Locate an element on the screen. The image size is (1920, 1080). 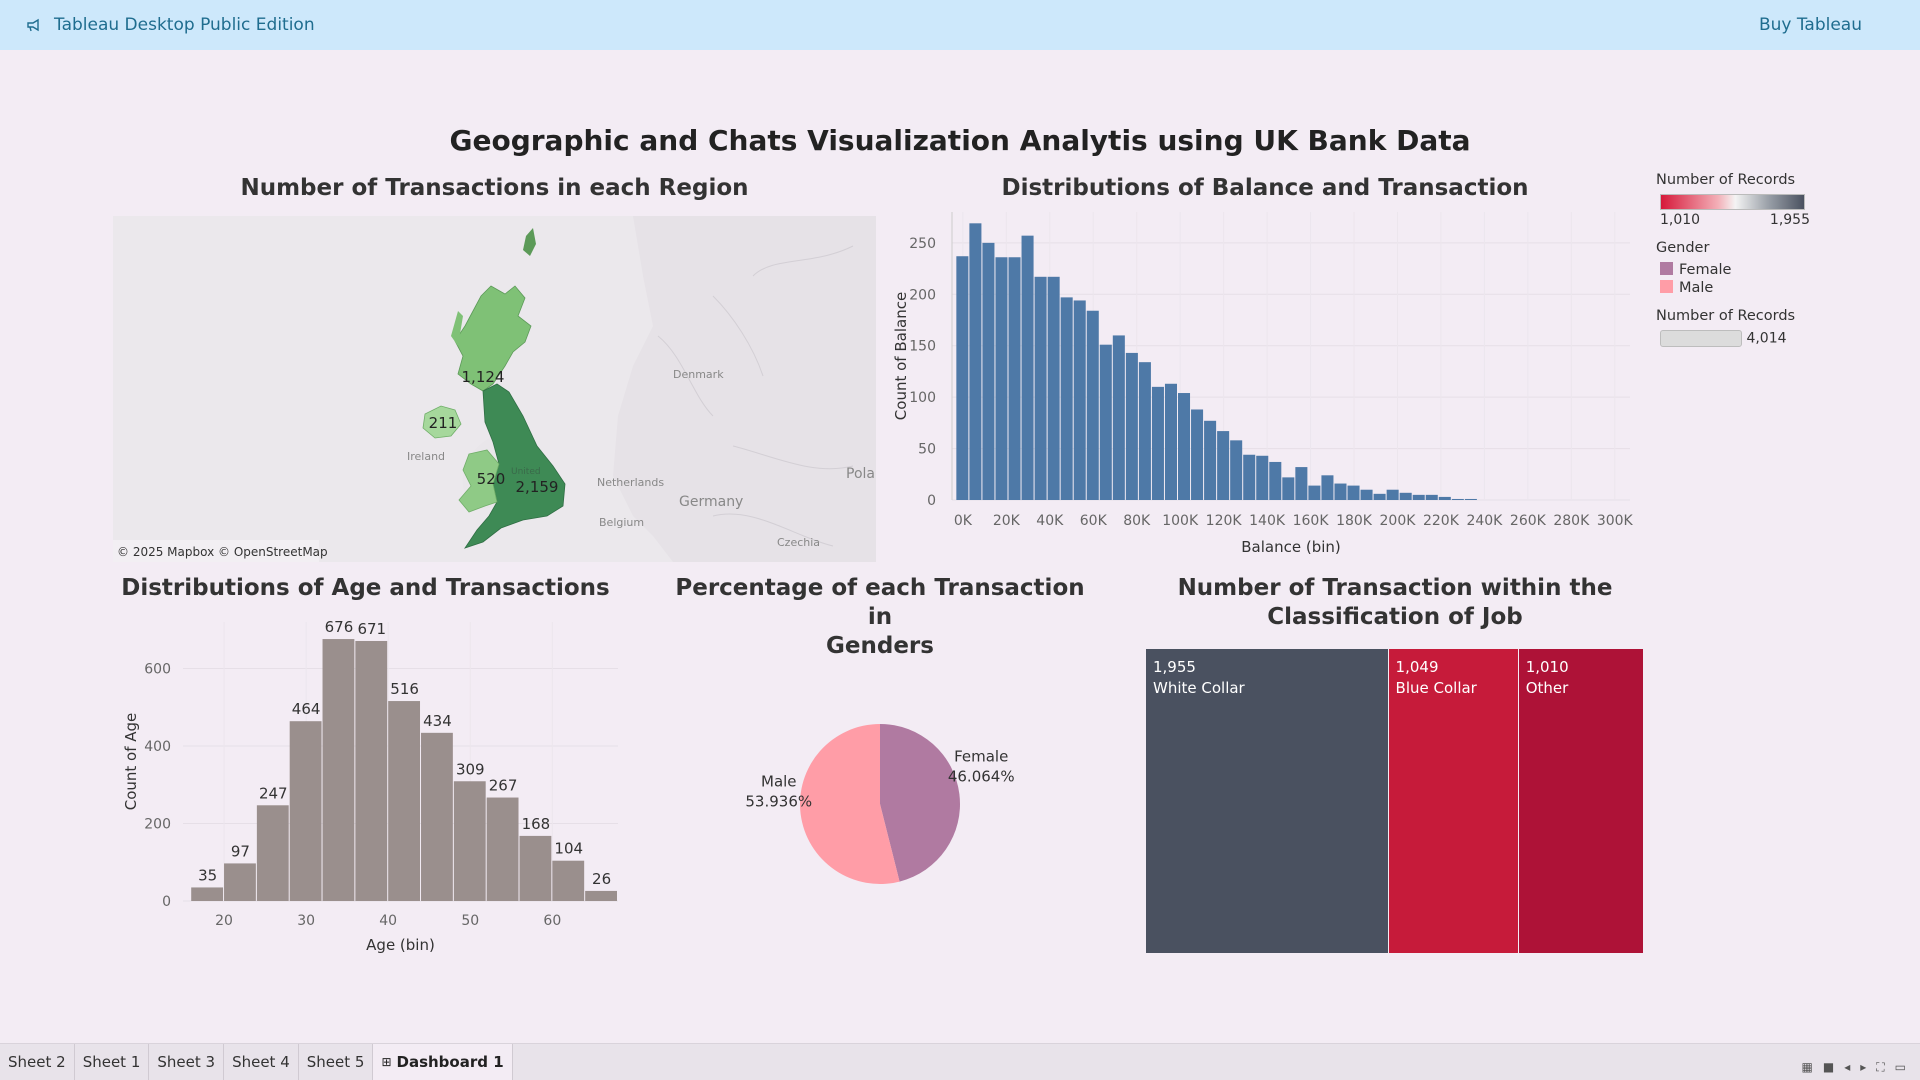
fullscreen-icon: ⛶ is located at coordinates (1880, 1067).